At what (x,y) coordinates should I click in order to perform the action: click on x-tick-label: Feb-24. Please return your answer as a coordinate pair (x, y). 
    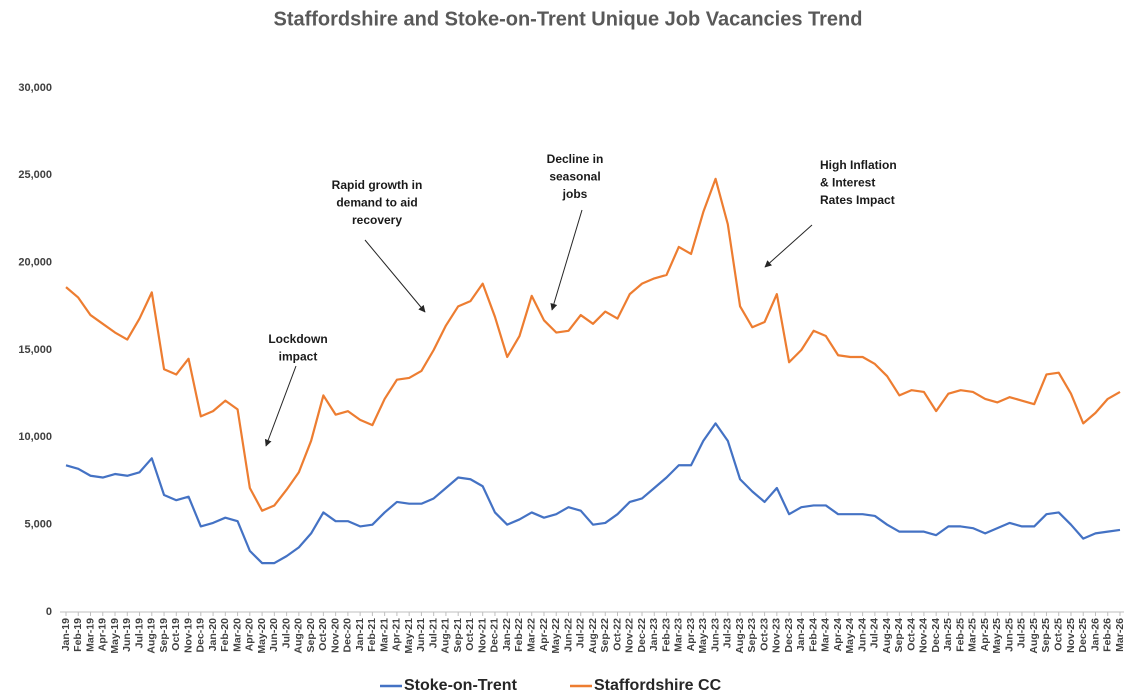
    Looking at the image, I should click on (813, 635).